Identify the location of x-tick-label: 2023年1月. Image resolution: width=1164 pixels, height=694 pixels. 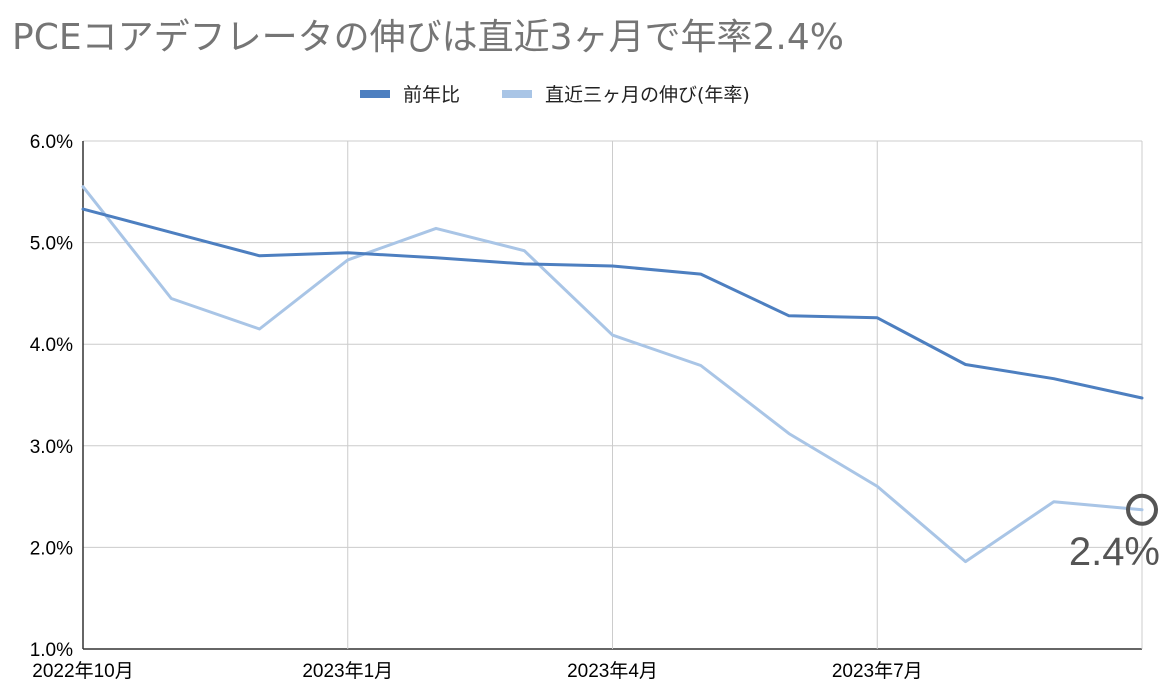
(347, 671).